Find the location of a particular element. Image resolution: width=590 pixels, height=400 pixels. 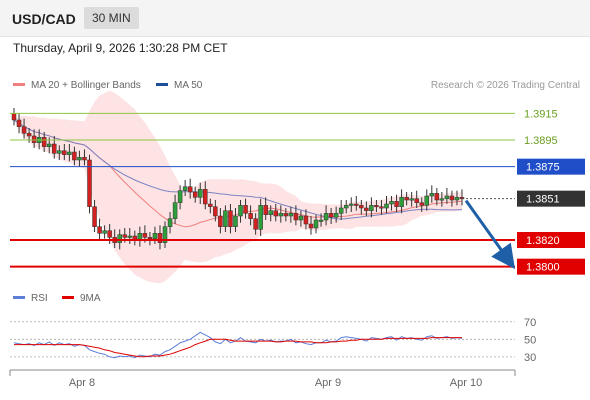

pivot-level-label: 1.3875 is located at coordinates (543, 168).